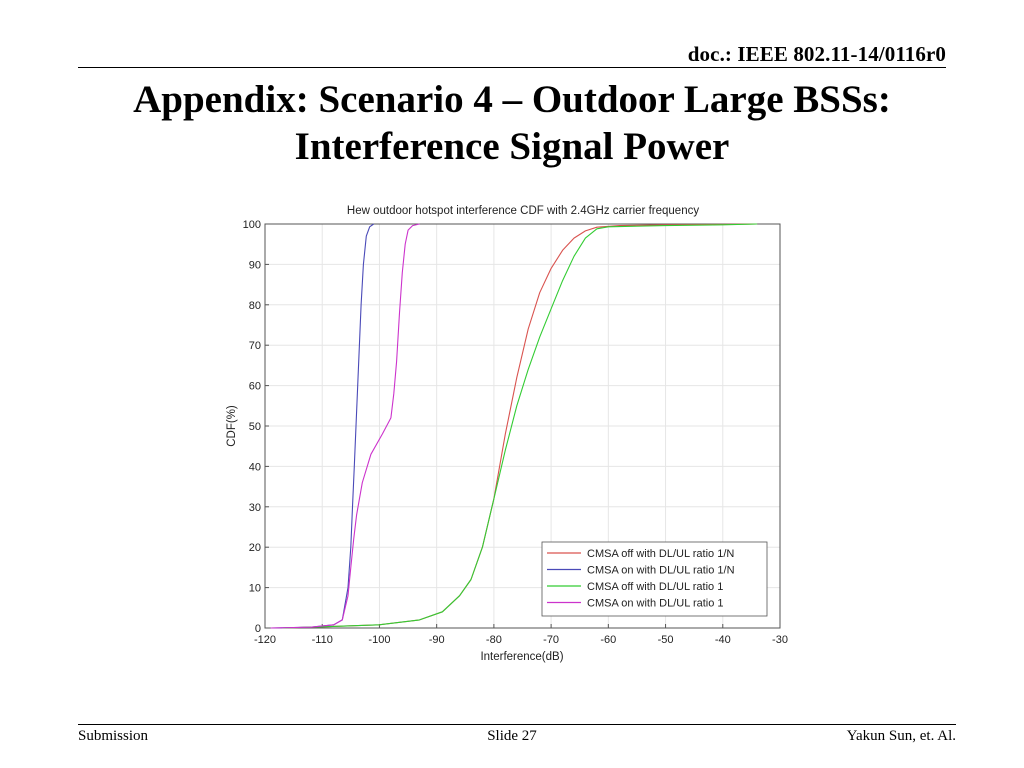 This screenshot has width=1024, height=768. I want to click on footer-submission: Submission, so click(113, 736).